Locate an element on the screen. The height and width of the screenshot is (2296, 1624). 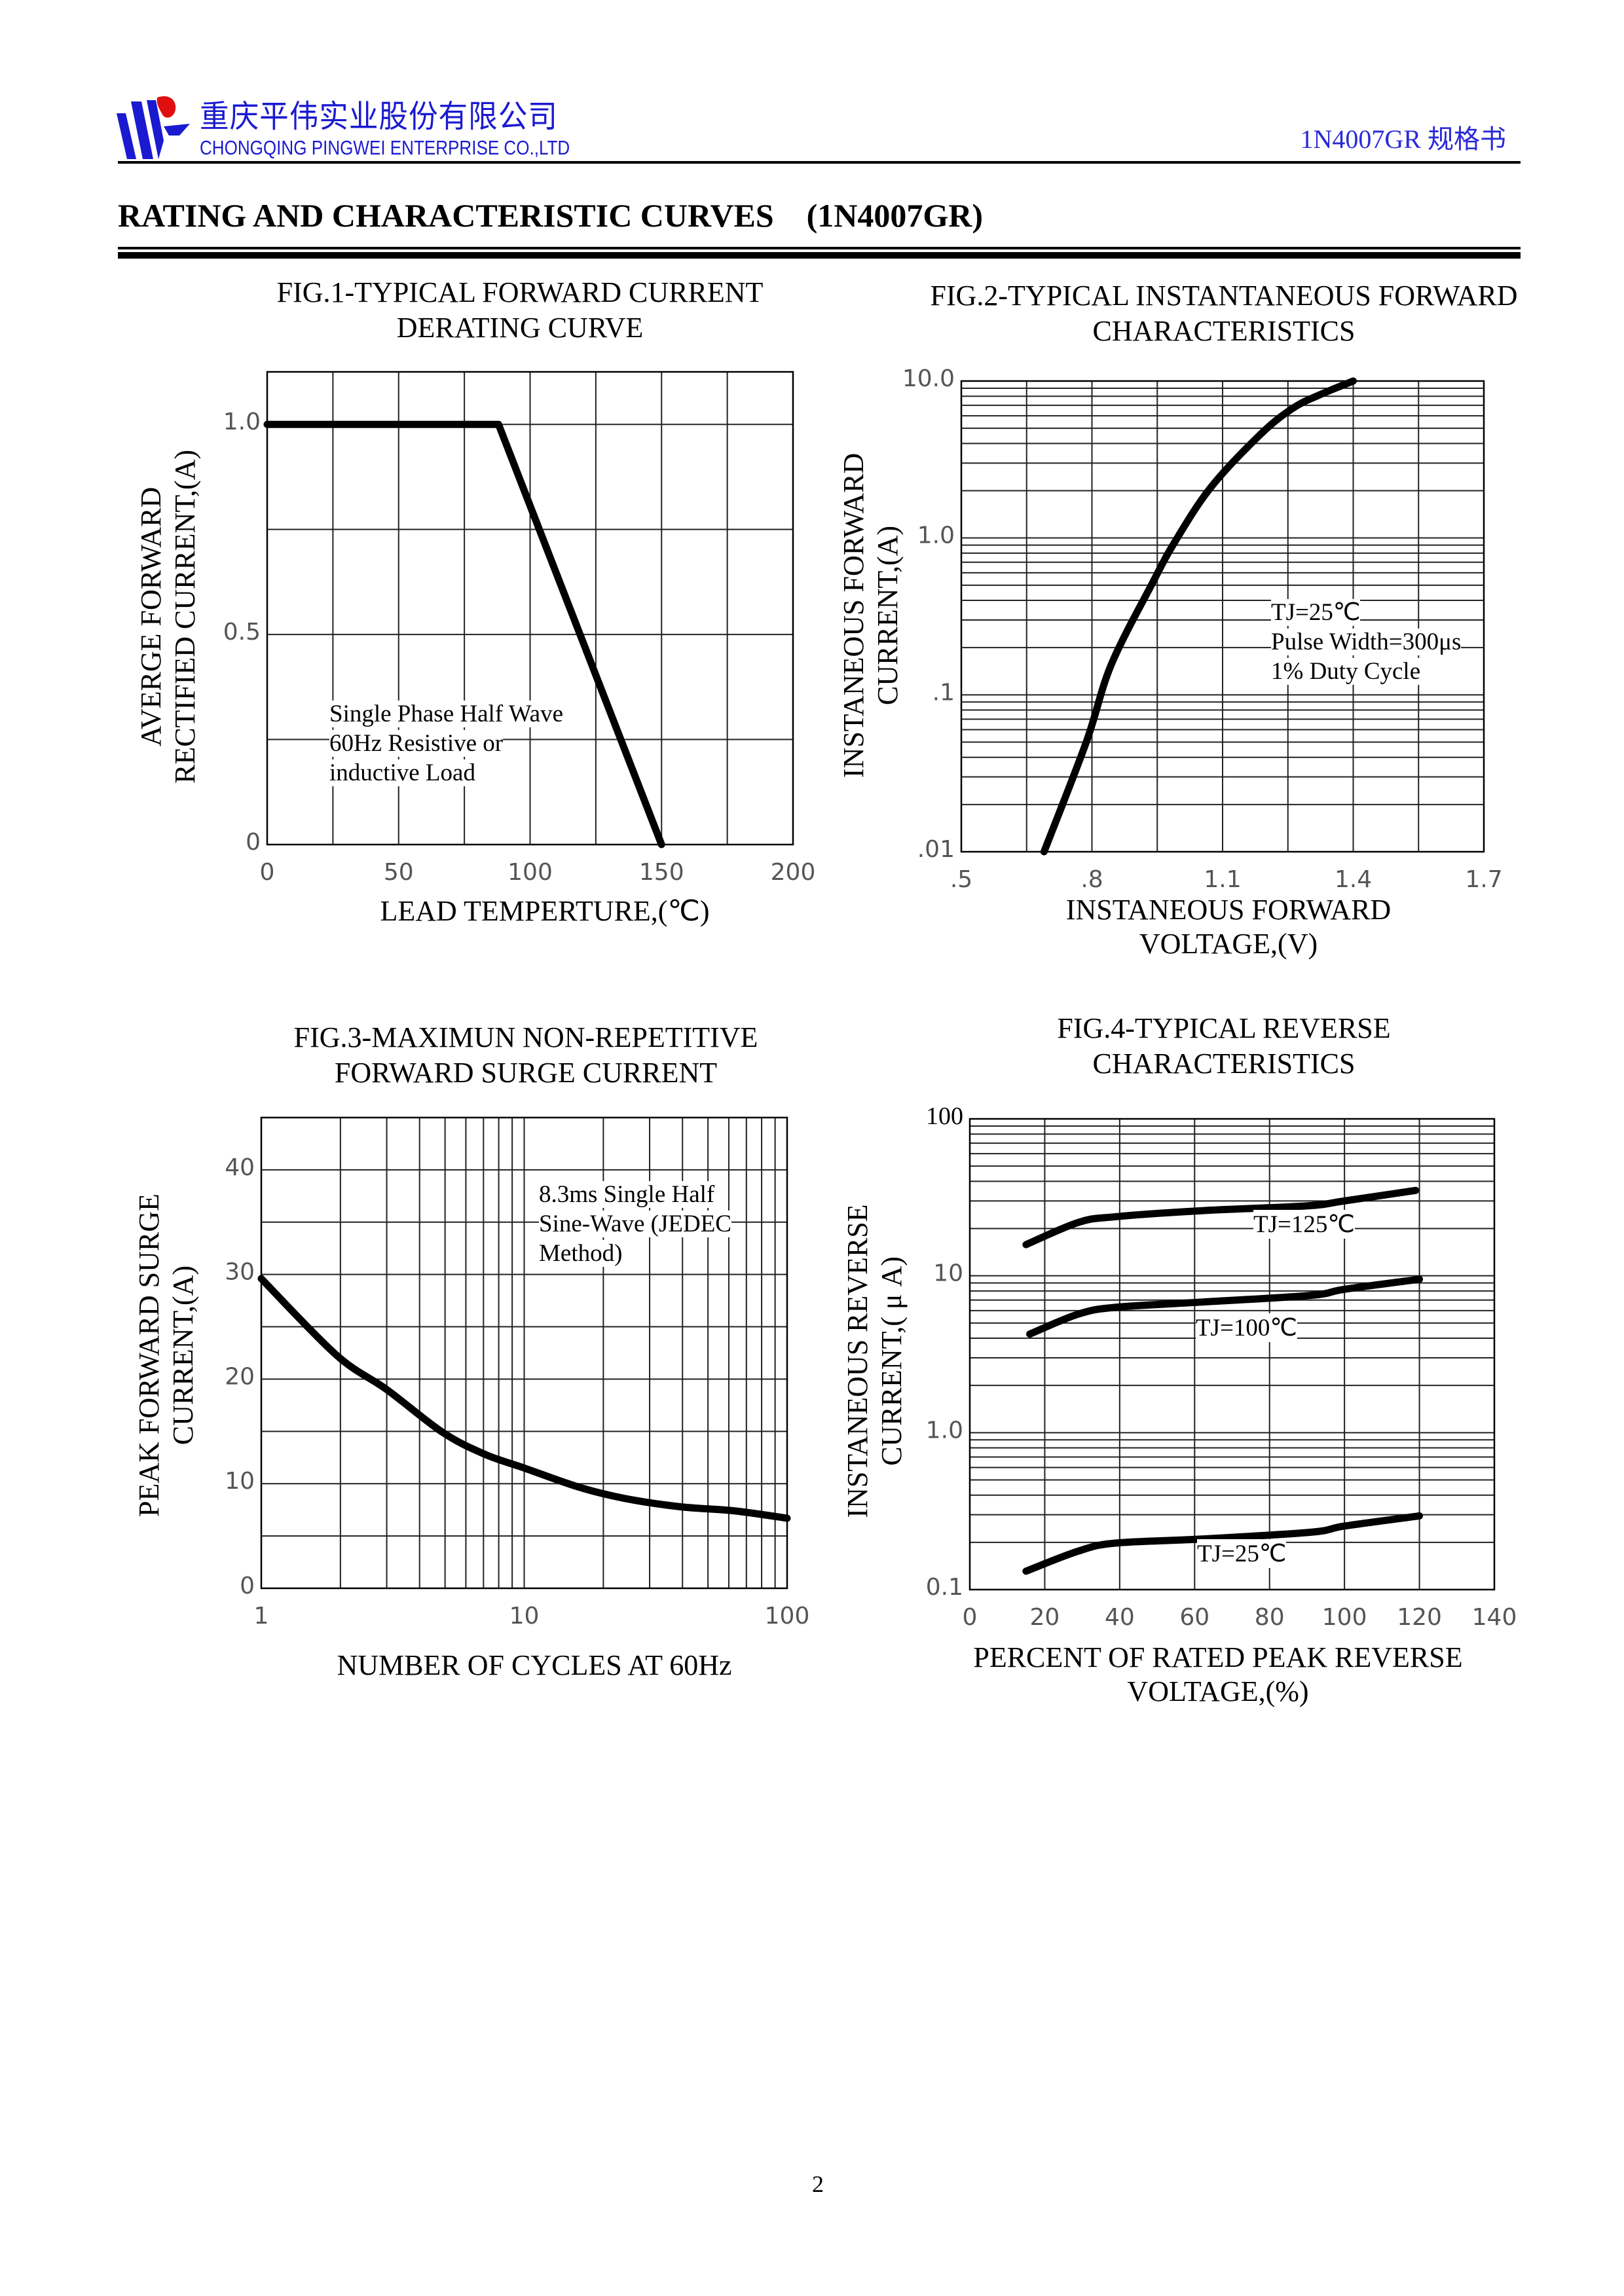
fig2-plot-frame is located at coordinates (1222, 616).